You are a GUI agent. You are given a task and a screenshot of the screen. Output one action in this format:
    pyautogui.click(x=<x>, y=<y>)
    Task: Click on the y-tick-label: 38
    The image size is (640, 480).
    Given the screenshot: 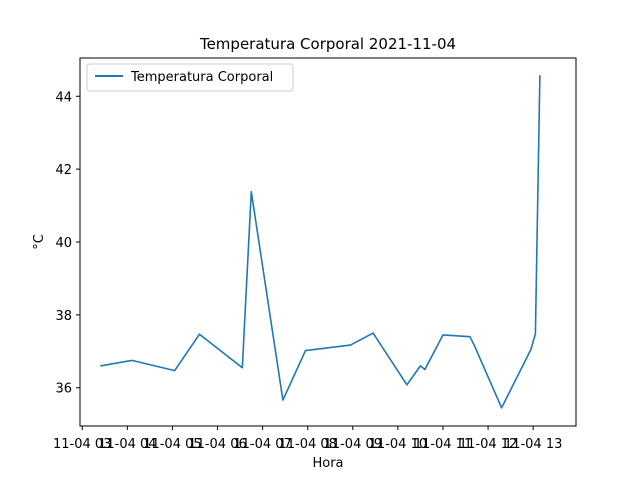 What is the action you would take?
    pyautogui.click(x=63, y=316)
    